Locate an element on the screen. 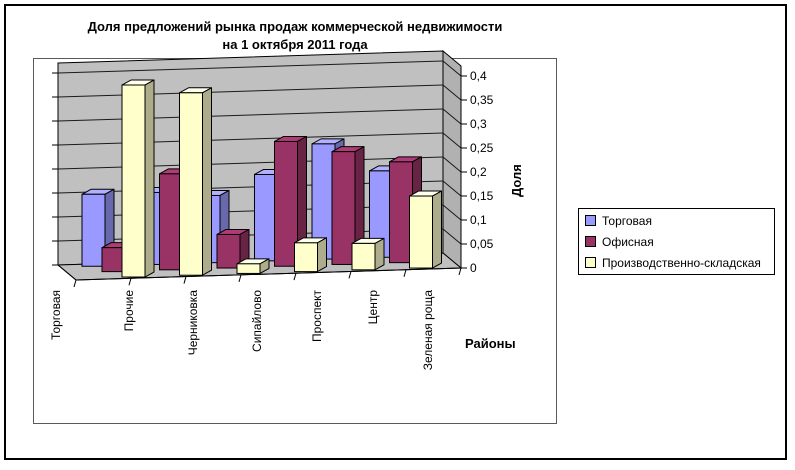  value-axis-label: 0,35 is located at coordinates (482, 100).